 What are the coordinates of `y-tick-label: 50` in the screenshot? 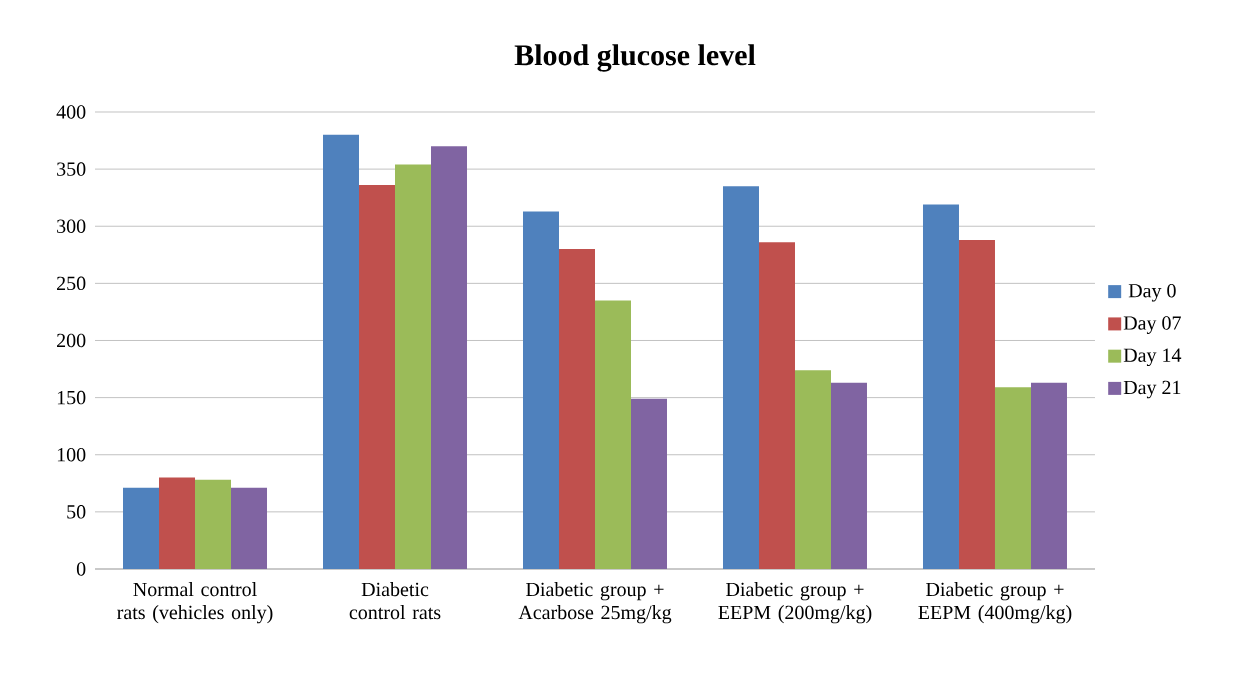 It's located at (76, 512).